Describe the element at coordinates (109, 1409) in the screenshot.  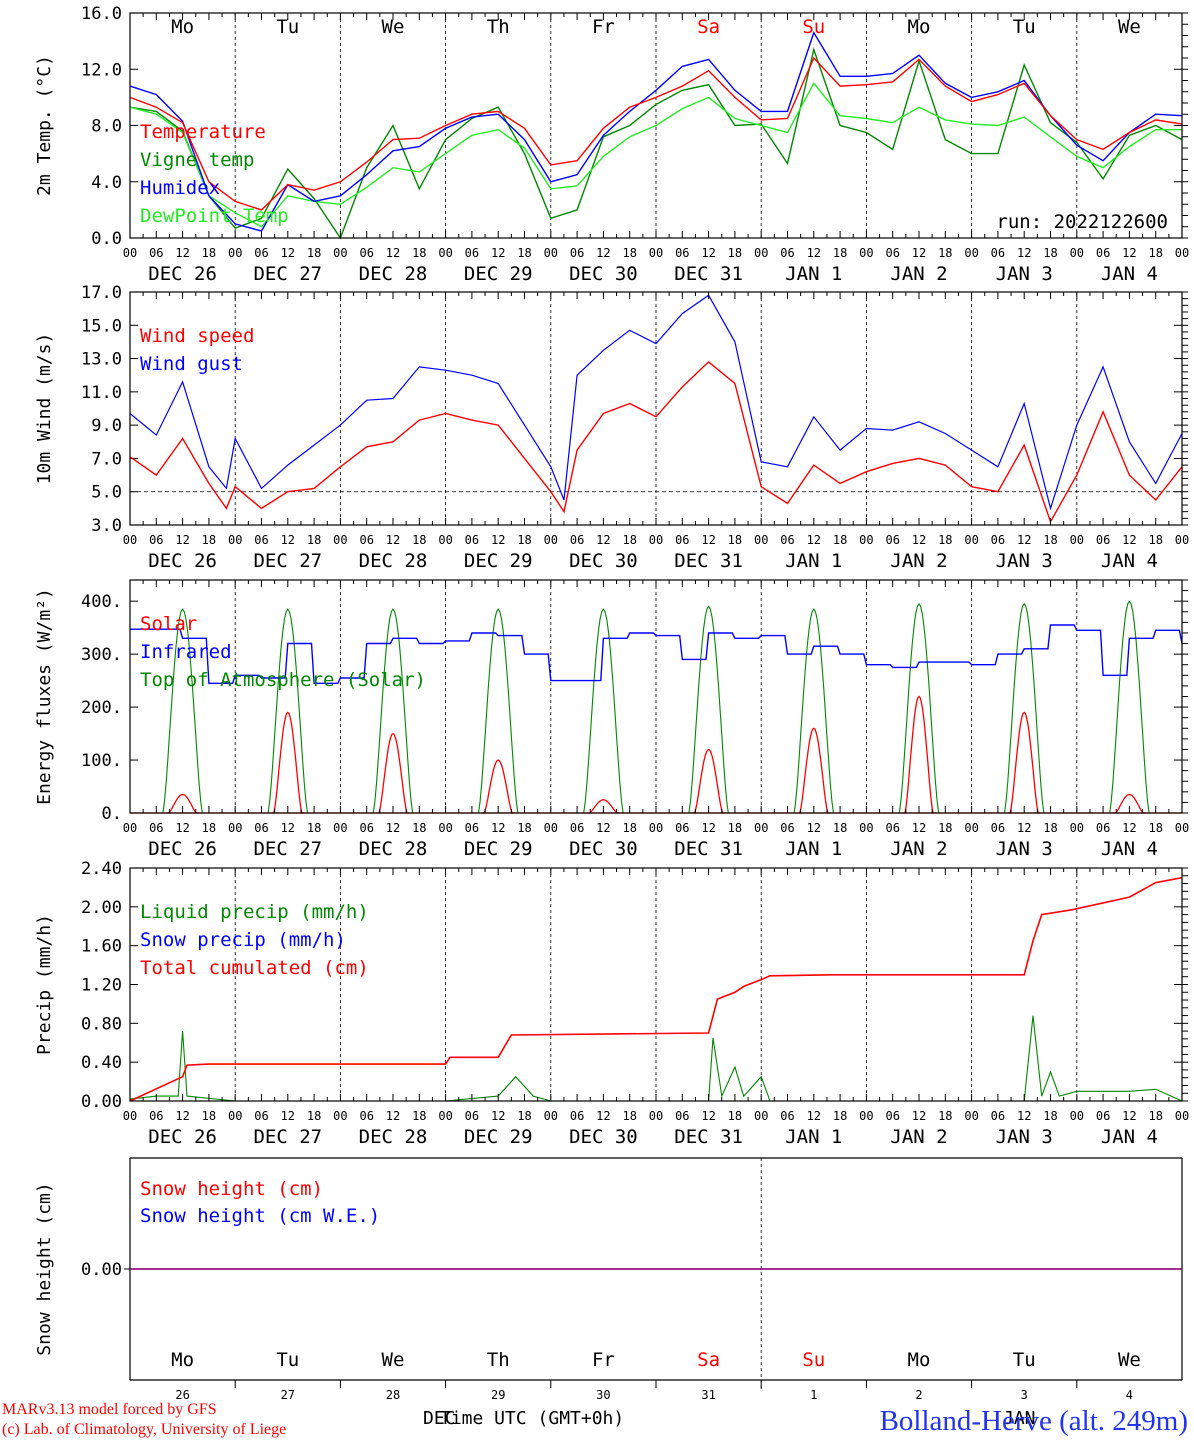
I see `credit-line-1: MARv3.13 model forced by GFS` at that location.